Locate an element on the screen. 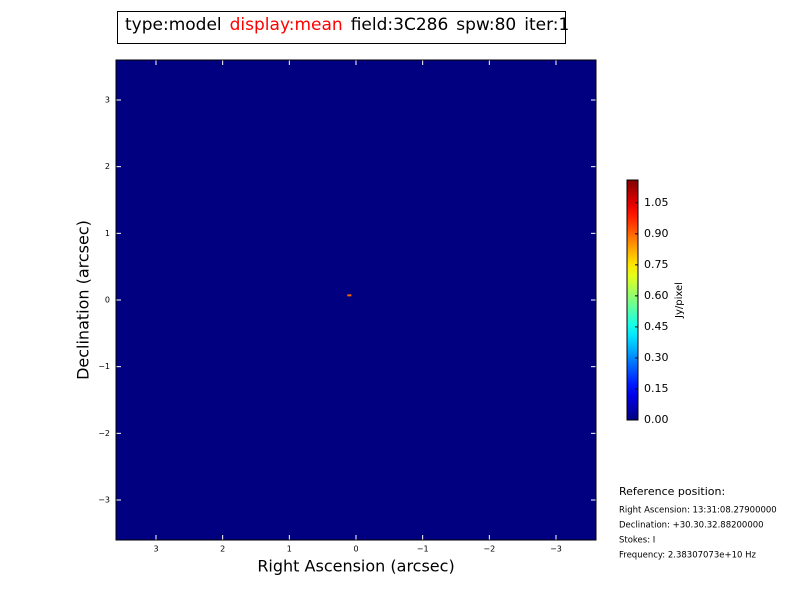 The height and width of the screenshot is (604, 800). x-tick-label: −2 is located at coordinates (489, 549).